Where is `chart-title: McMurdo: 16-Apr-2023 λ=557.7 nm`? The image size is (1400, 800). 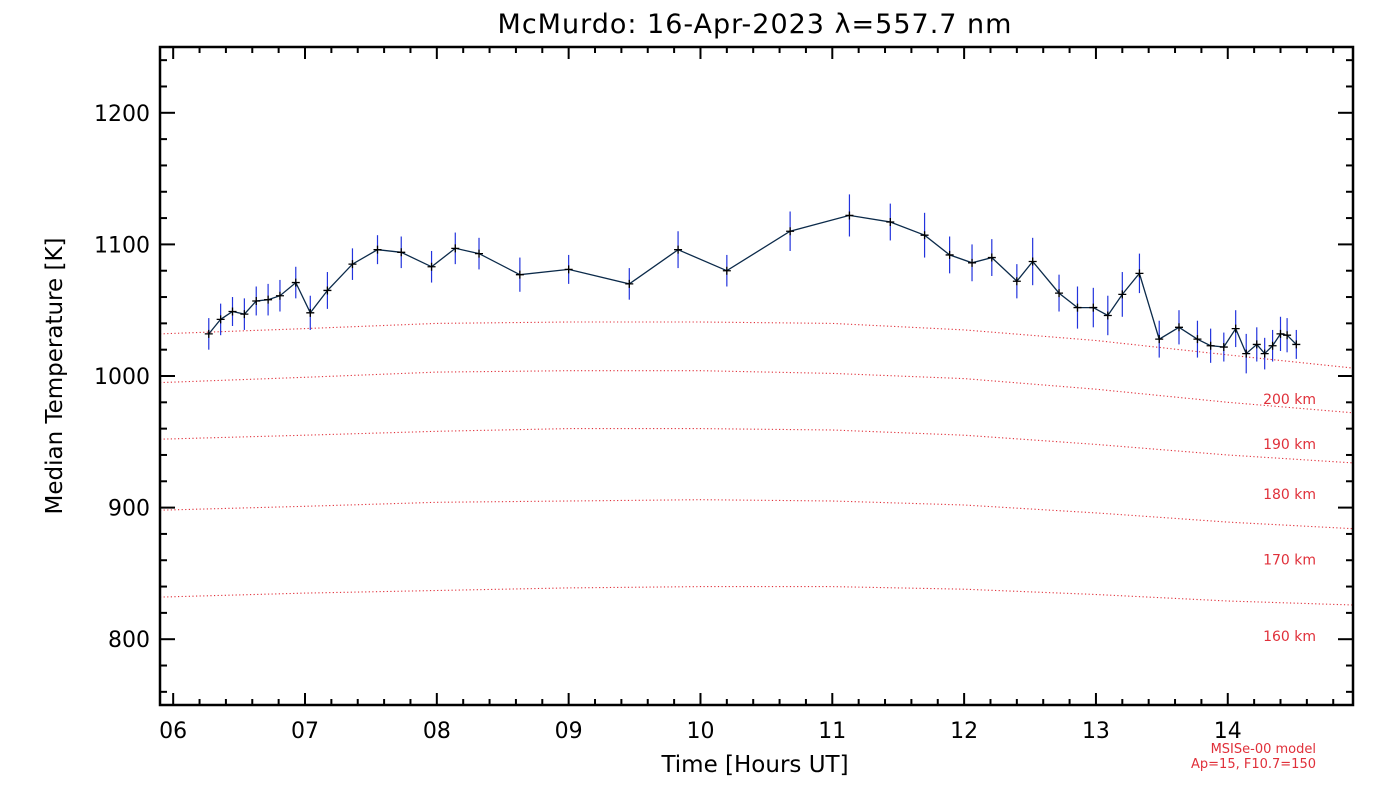
chart-title: McMurdo: 16-Apr-2023 λ=557.7 nm is located at coordinates (755, 24).